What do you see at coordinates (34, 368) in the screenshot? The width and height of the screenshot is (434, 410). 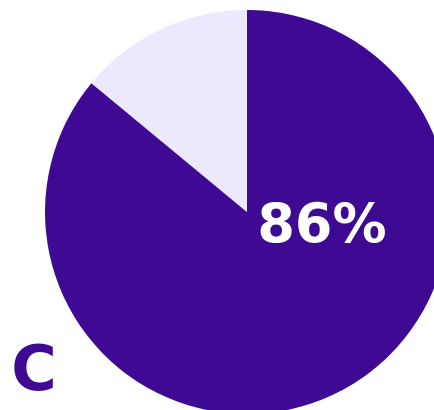 I see `panel-letter-label: C` at bounding box center [34, 368].